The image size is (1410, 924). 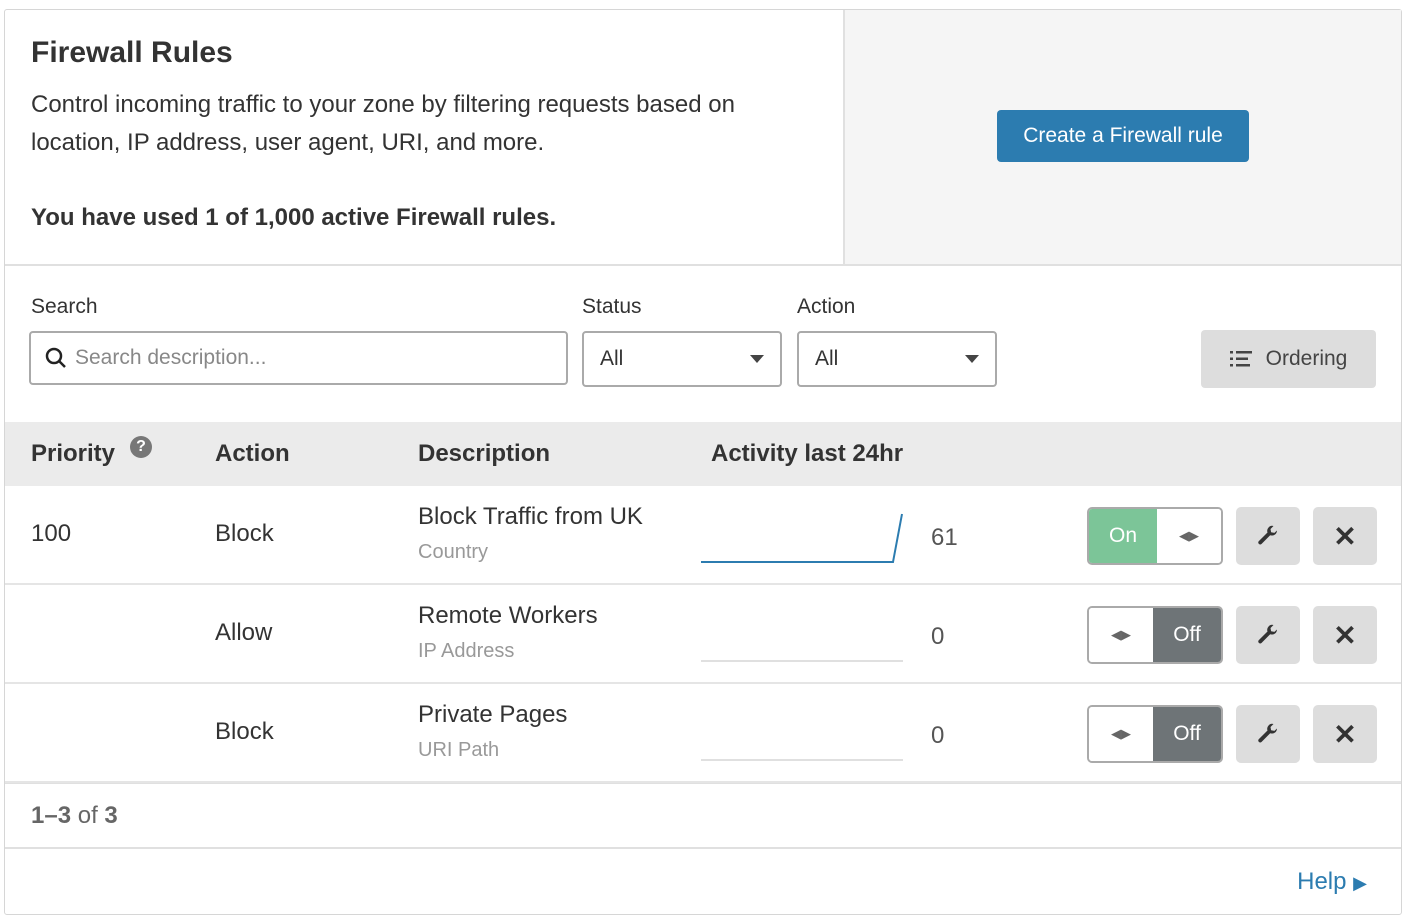 What do you see at coordinates (1240, 359) in the screenshot?
I see `list-icon` at bounding box center [1240, 359].